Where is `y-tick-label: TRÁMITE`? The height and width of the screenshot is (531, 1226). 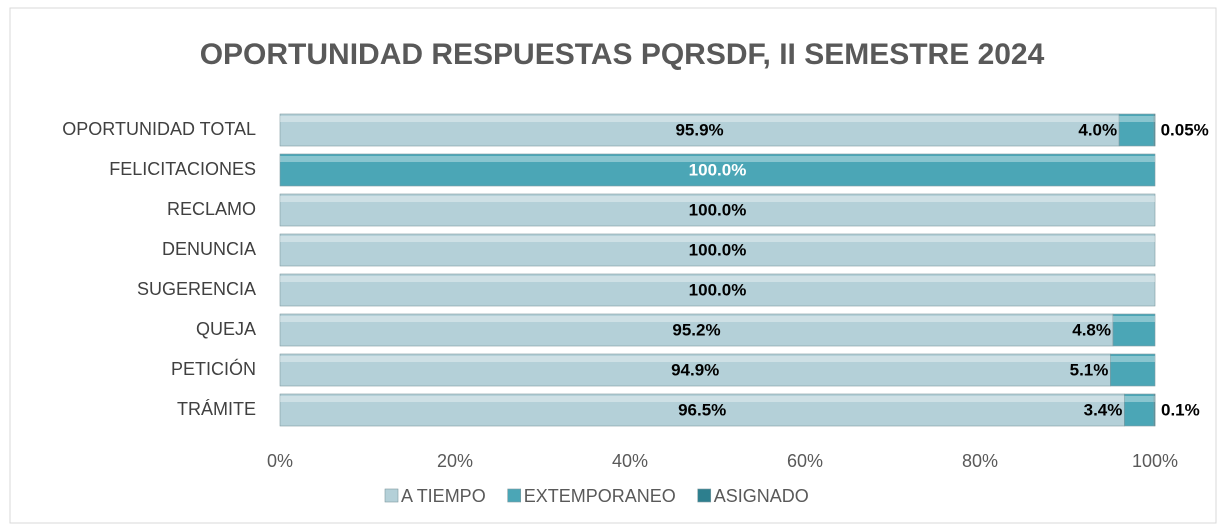 y-tick-label: TRÁMITE is located at coordinates (216, 409).